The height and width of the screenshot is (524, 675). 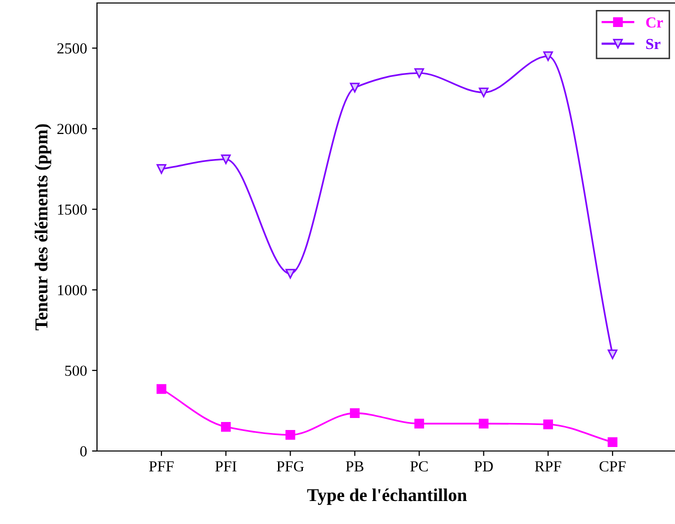 I want to click on y-axis-title: Teneur des éléments (ppm), so click(x=43, y=227).